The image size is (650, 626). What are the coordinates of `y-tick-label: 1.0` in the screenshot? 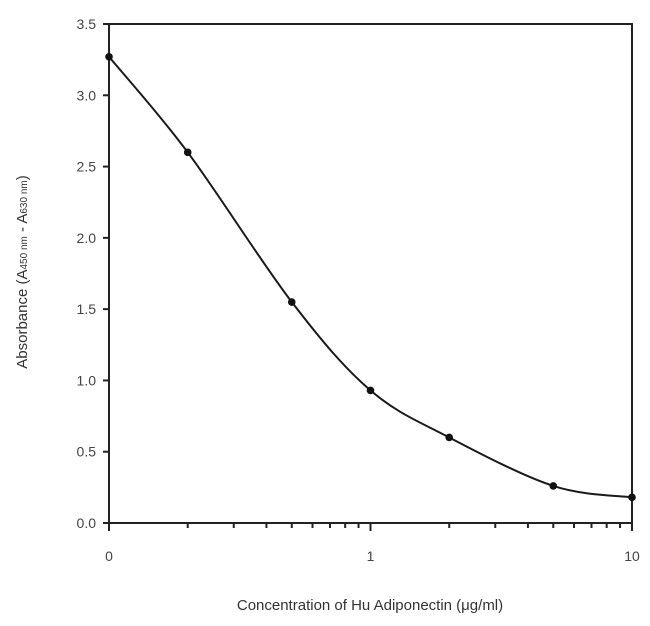 It's located at (87, 380).